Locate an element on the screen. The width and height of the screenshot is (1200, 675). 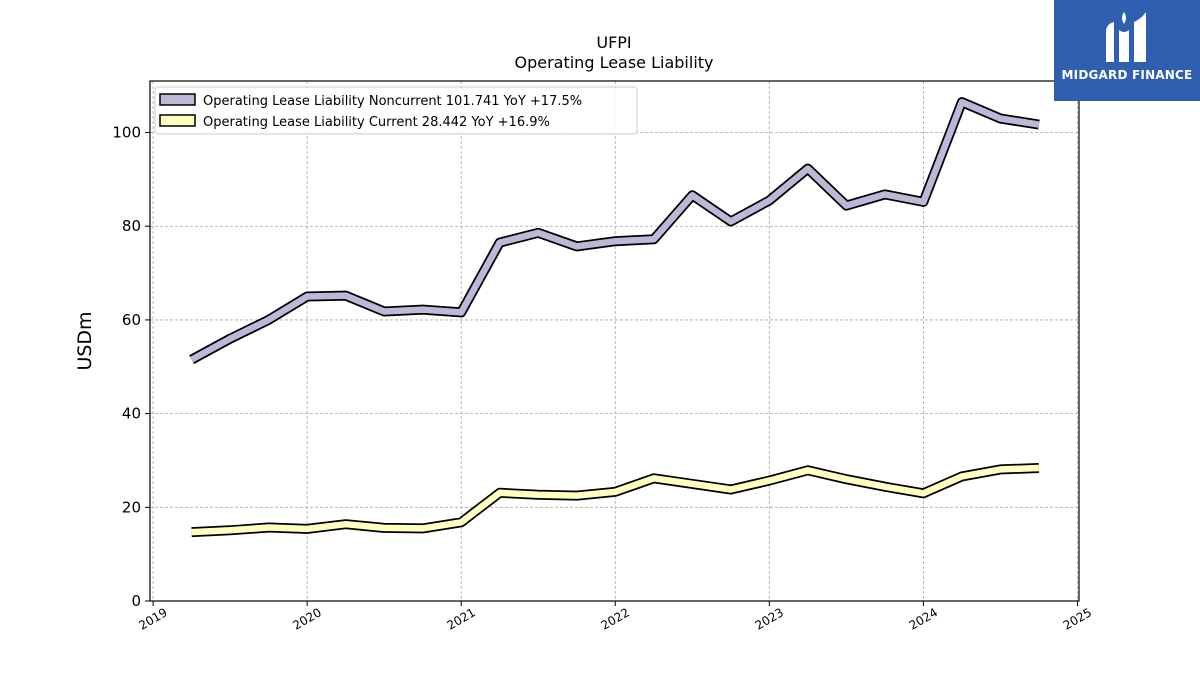
y-tick-label: 100 is located at coordinates (126, 133).